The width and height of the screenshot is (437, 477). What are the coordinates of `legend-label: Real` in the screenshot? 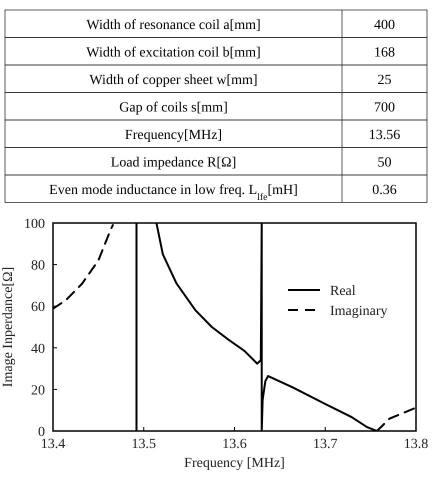 It's located at (343, 291).